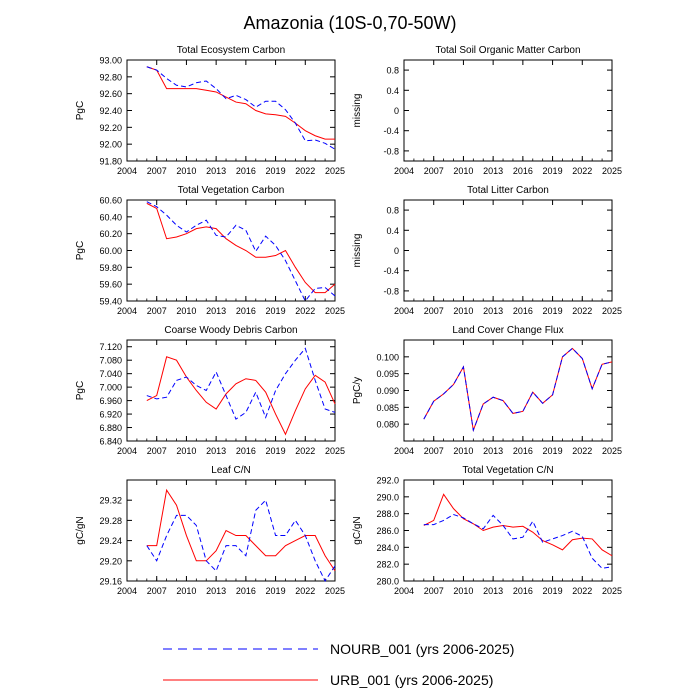 The width and height of the screenshot is (700, 700). Describe the element at coordinates (387, 565) in the screenshot. I see `y-tick-label: 282.0` at that location.